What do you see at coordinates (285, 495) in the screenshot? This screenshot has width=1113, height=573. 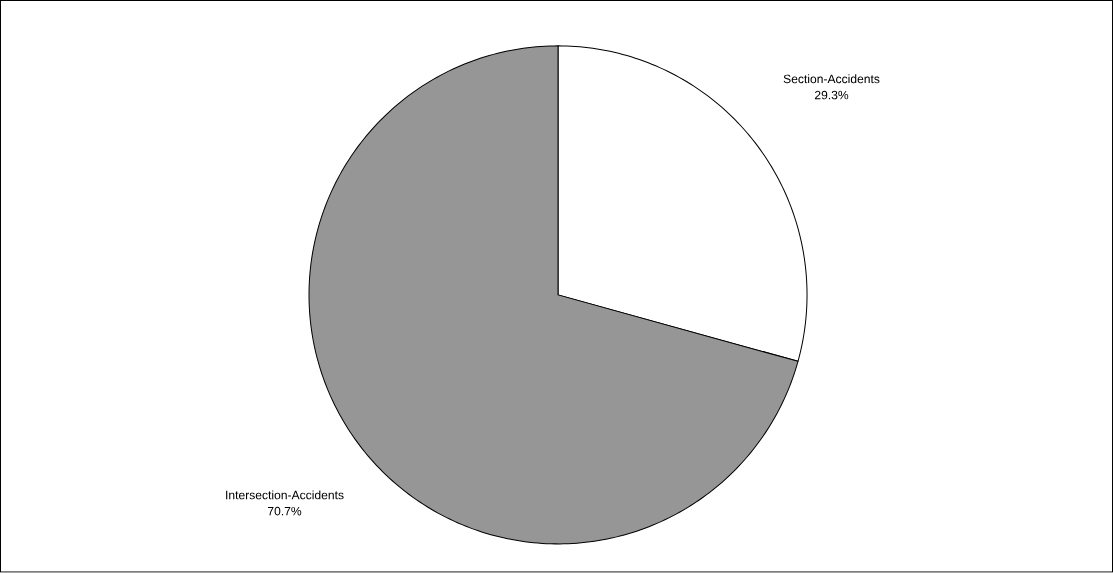 I see `slice-label: Intersection-Accidents` at bounding box center [285, 495].